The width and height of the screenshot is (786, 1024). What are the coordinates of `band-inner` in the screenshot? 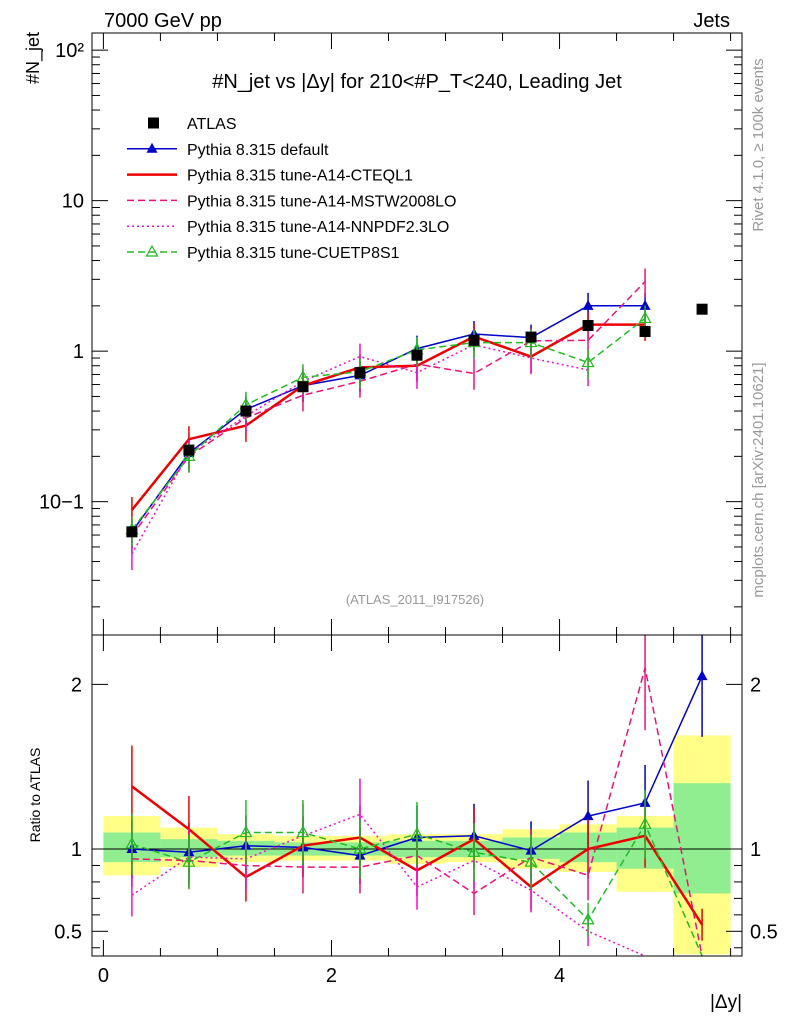 It's located at (702, 838).